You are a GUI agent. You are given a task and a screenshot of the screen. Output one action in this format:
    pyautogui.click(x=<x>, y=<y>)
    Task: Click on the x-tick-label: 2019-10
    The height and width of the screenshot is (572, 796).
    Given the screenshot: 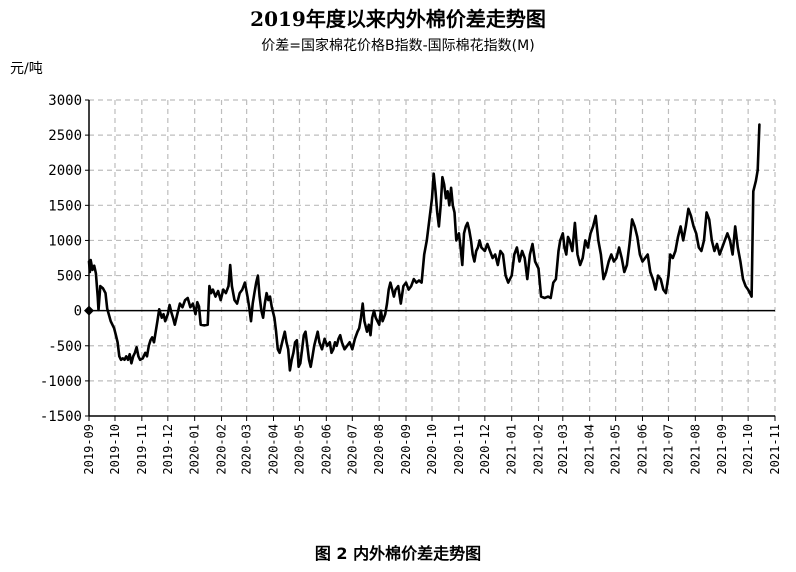 What is the action you would take?
    pyautogui.click(x=115, y=449)
    